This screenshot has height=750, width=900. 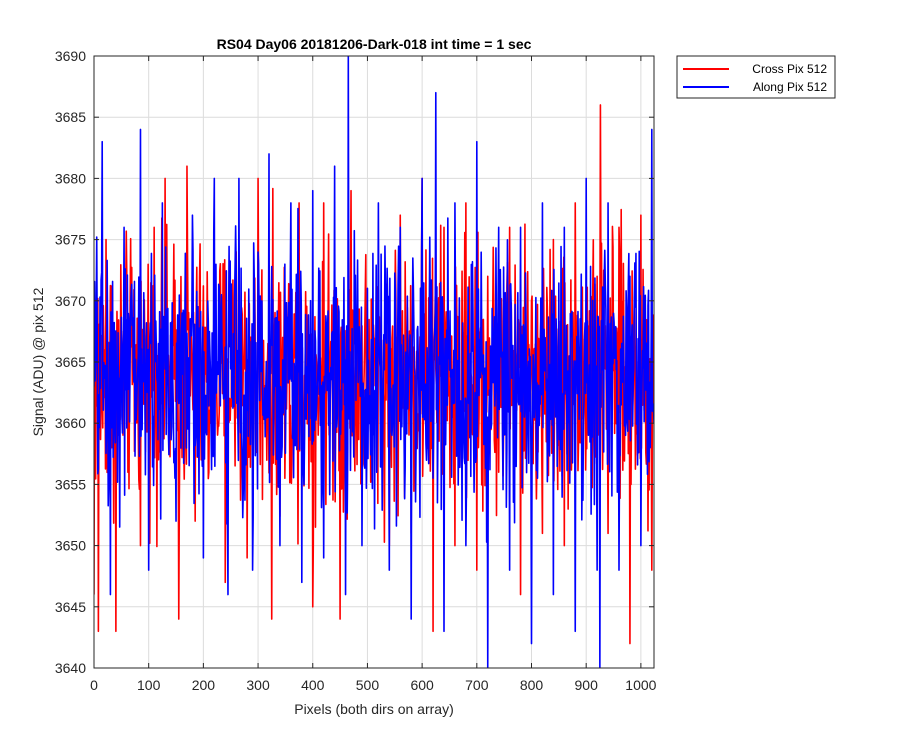 I want to click on x-tick-label: 100, so click(x=149, y=685).